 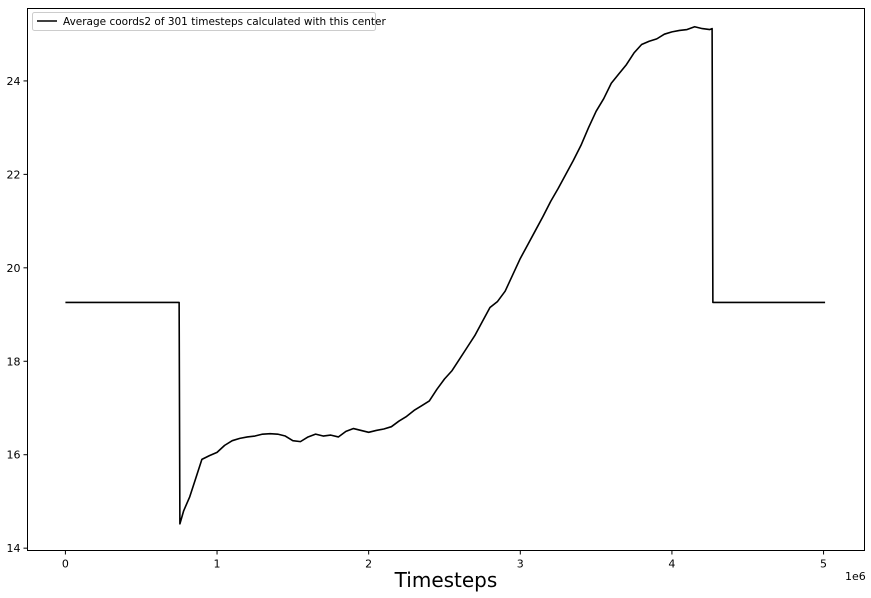 I want to click on x-tick-label: 5, so click(x=823, y=564).